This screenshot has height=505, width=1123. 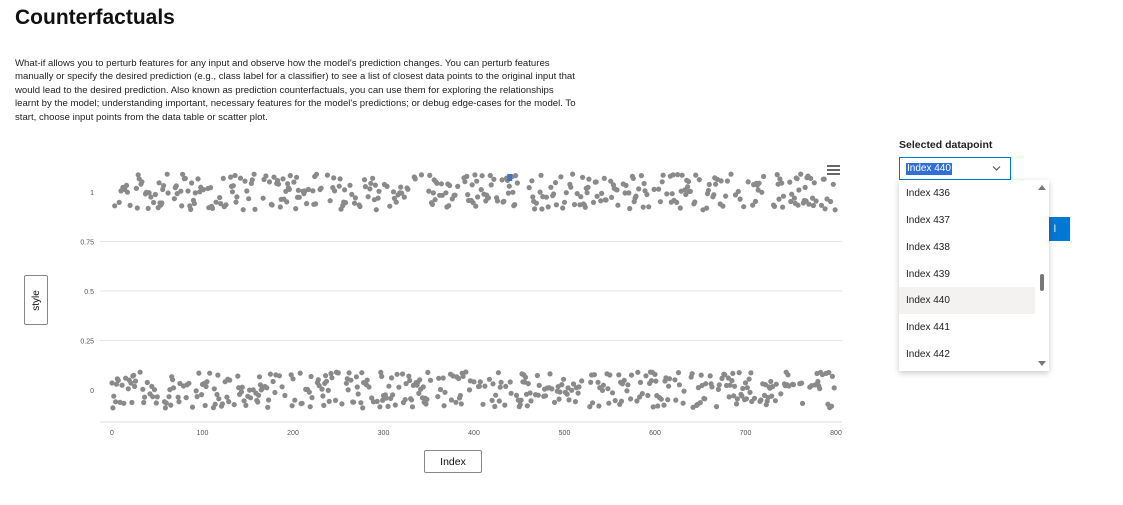 I want to click on scroll-down-arrow-icon, so click(x=1042, y=363).